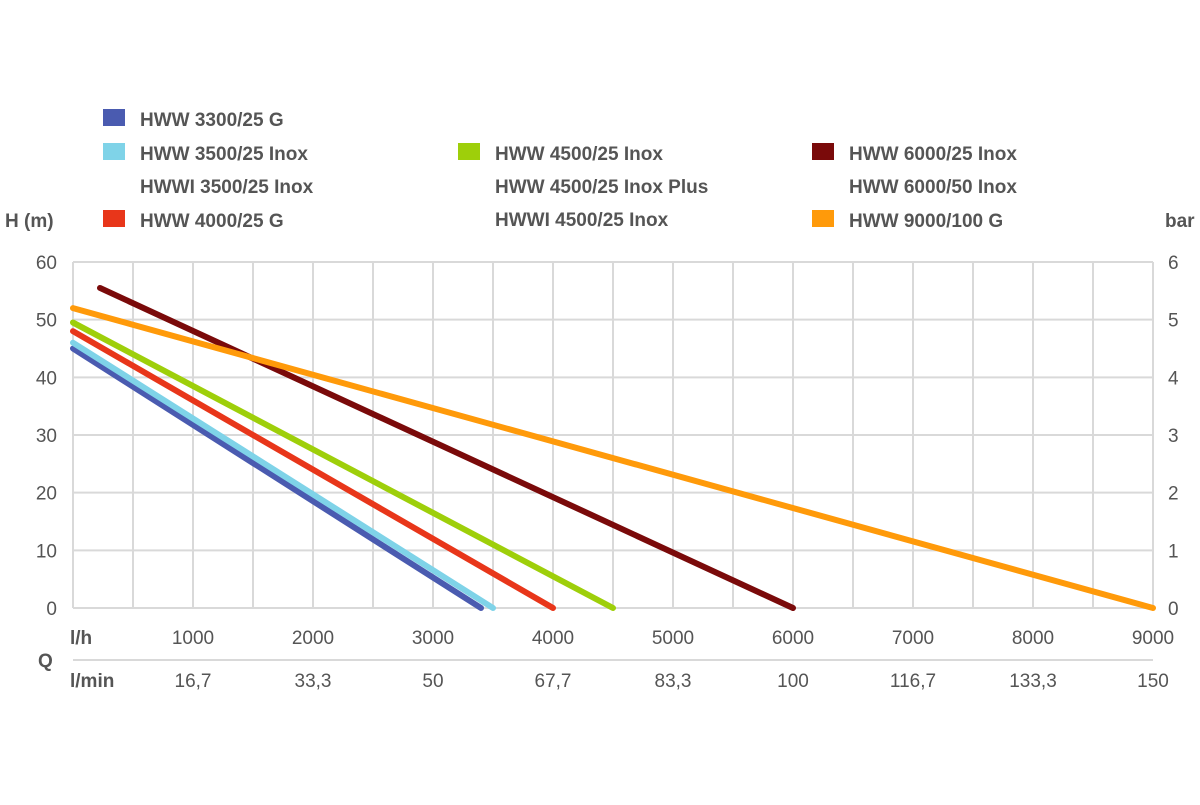 This screenshot has width=1200, height=805. Describe the element at coordinates (601, 187) in the screenshot. I see `legend-label: HWW 4500/25 Inox Plus` at that location.